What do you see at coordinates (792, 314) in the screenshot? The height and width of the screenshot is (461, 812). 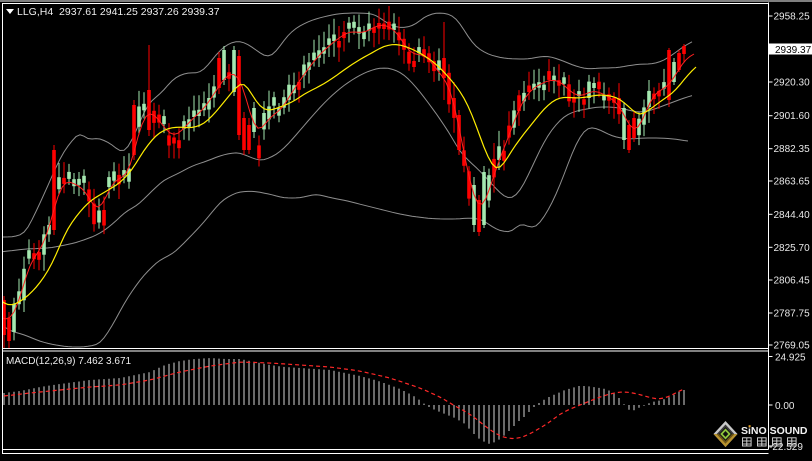 I see `svg-text: 2787.75` at bounding box center [792, 314].